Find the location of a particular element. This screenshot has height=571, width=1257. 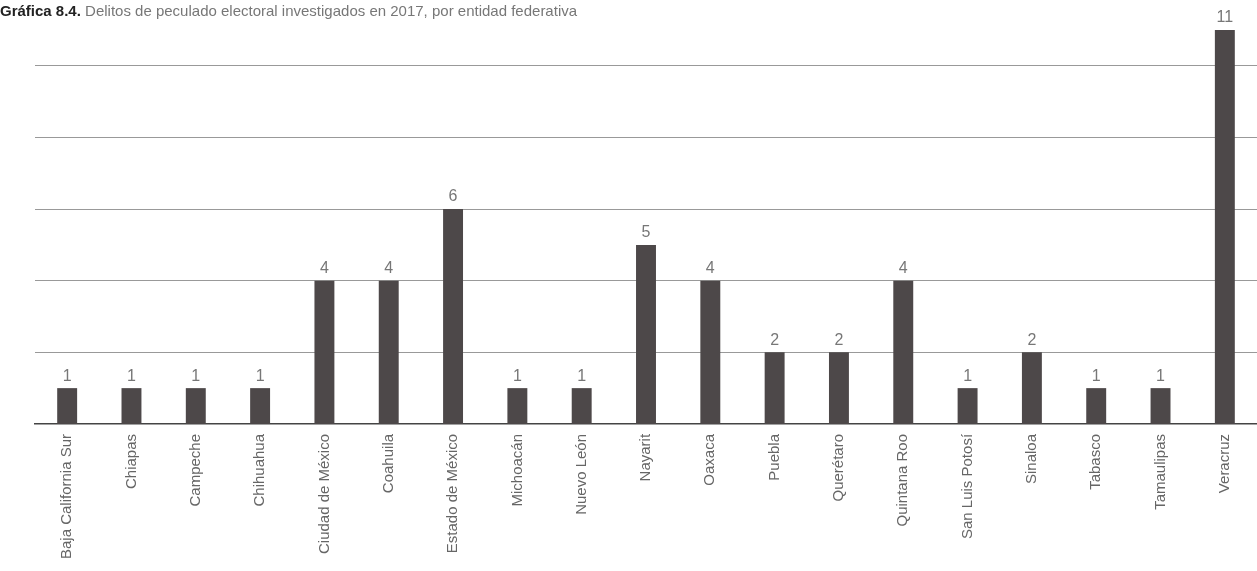

x-tick-label: Estado de México is located at coordinates (452, 493).